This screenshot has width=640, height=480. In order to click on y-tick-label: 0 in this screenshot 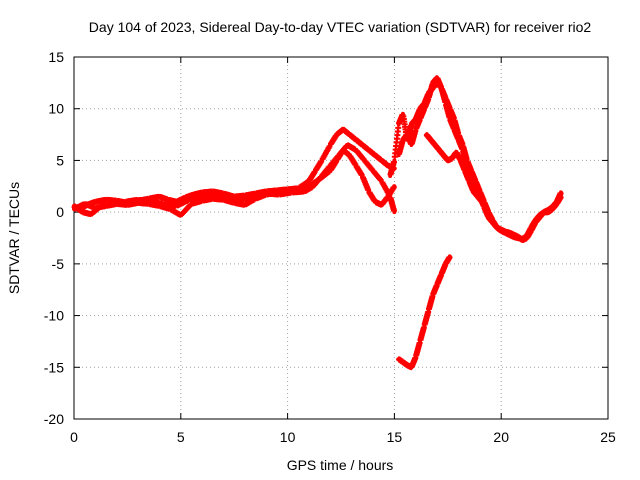, I will do `click(60, 212)`.